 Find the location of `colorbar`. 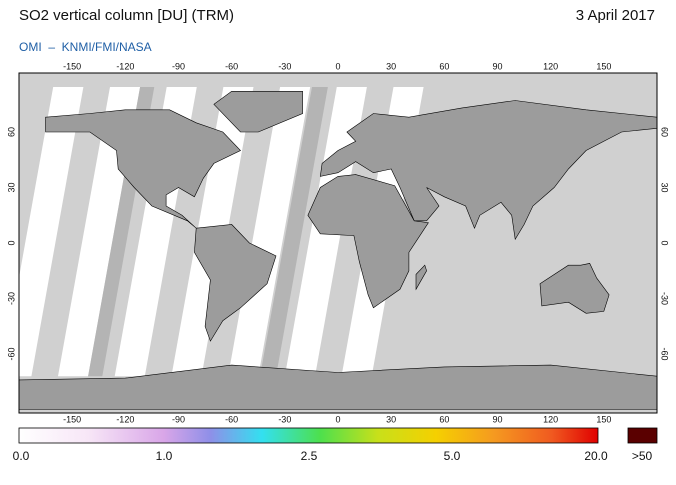

colorbar is located at coordinates (308, 435).